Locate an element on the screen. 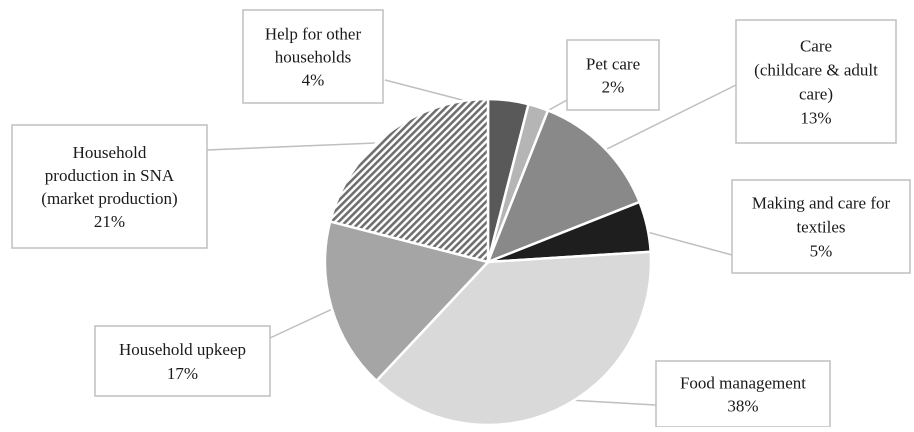 This screenshot has height=432, width=914. leader-line-household-production-in-sna-market-production is located at coordinates (301, 146).